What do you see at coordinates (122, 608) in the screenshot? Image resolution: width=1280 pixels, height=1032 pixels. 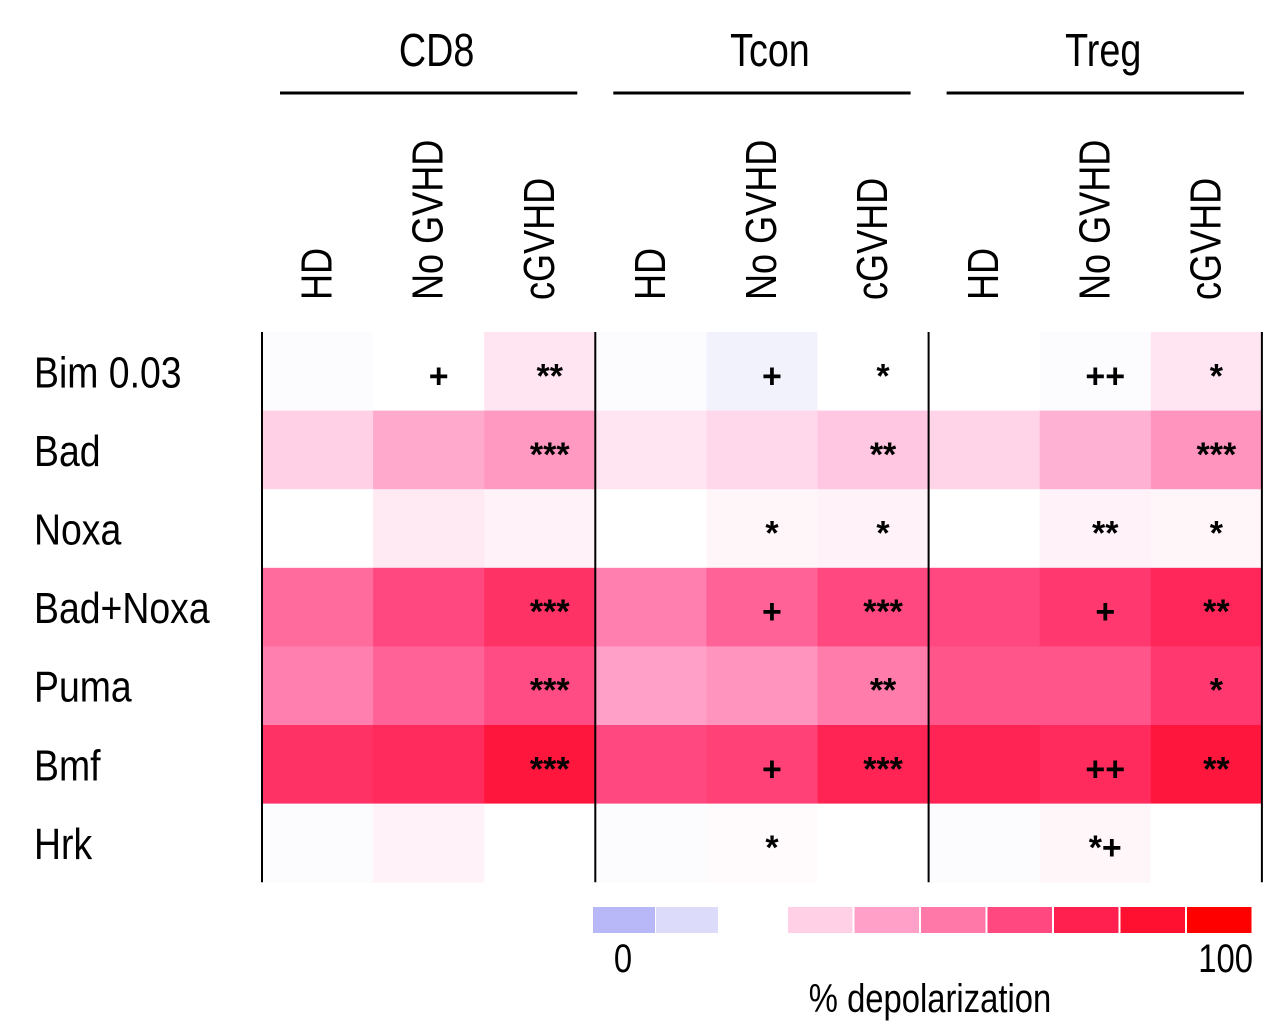 I see `row-label: Bad+Noxa` at bounding box center [122, 608].